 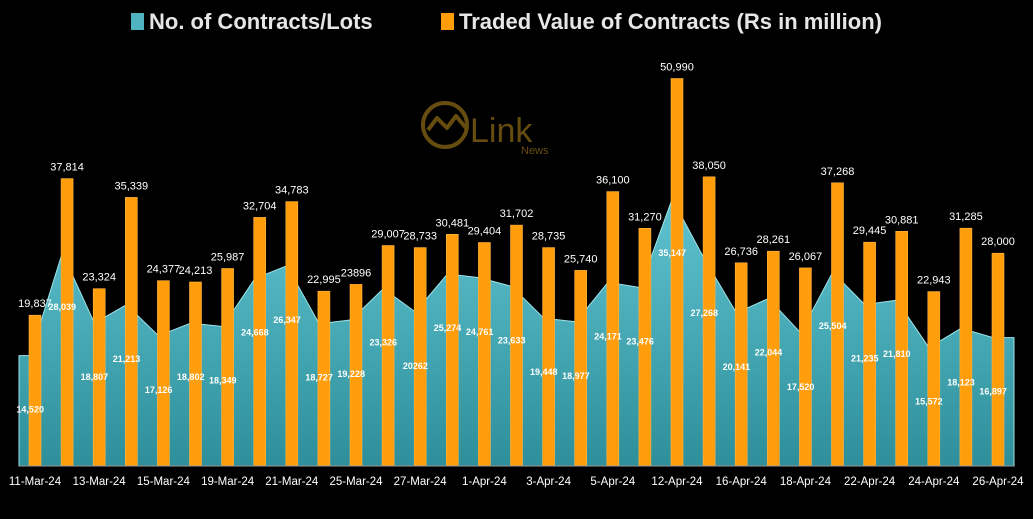 I want to click on x-axis-tick-label: 21-Mar-24, so click(x=292, y=482).